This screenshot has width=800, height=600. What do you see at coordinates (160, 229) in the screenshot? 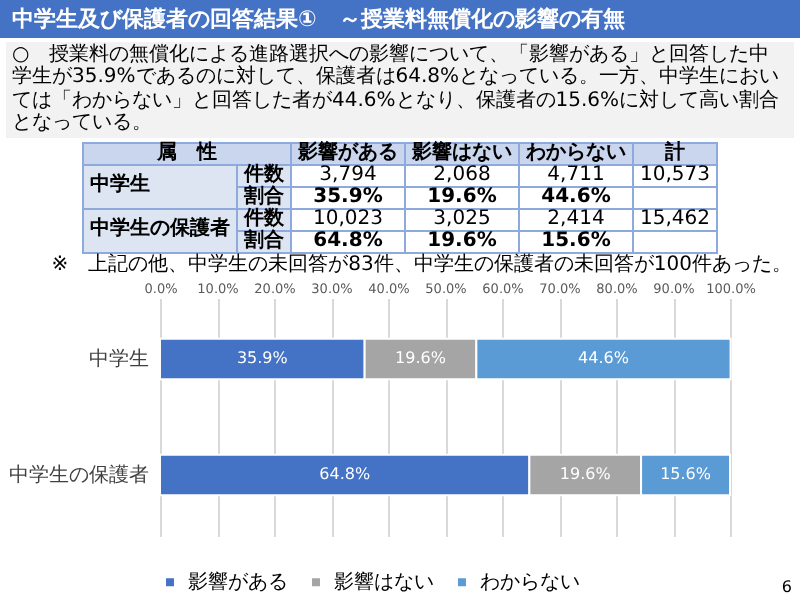
I see `category-label: 中学生の保護者` at bounding box center [160, 229].